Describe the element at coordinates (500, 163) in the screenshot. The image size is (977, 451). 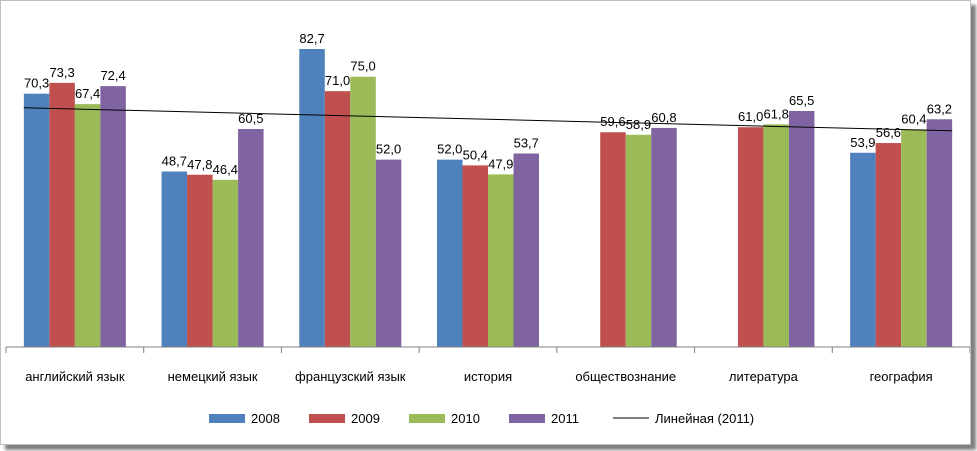
I see `data-label-2010-4: 47,9` at that location.